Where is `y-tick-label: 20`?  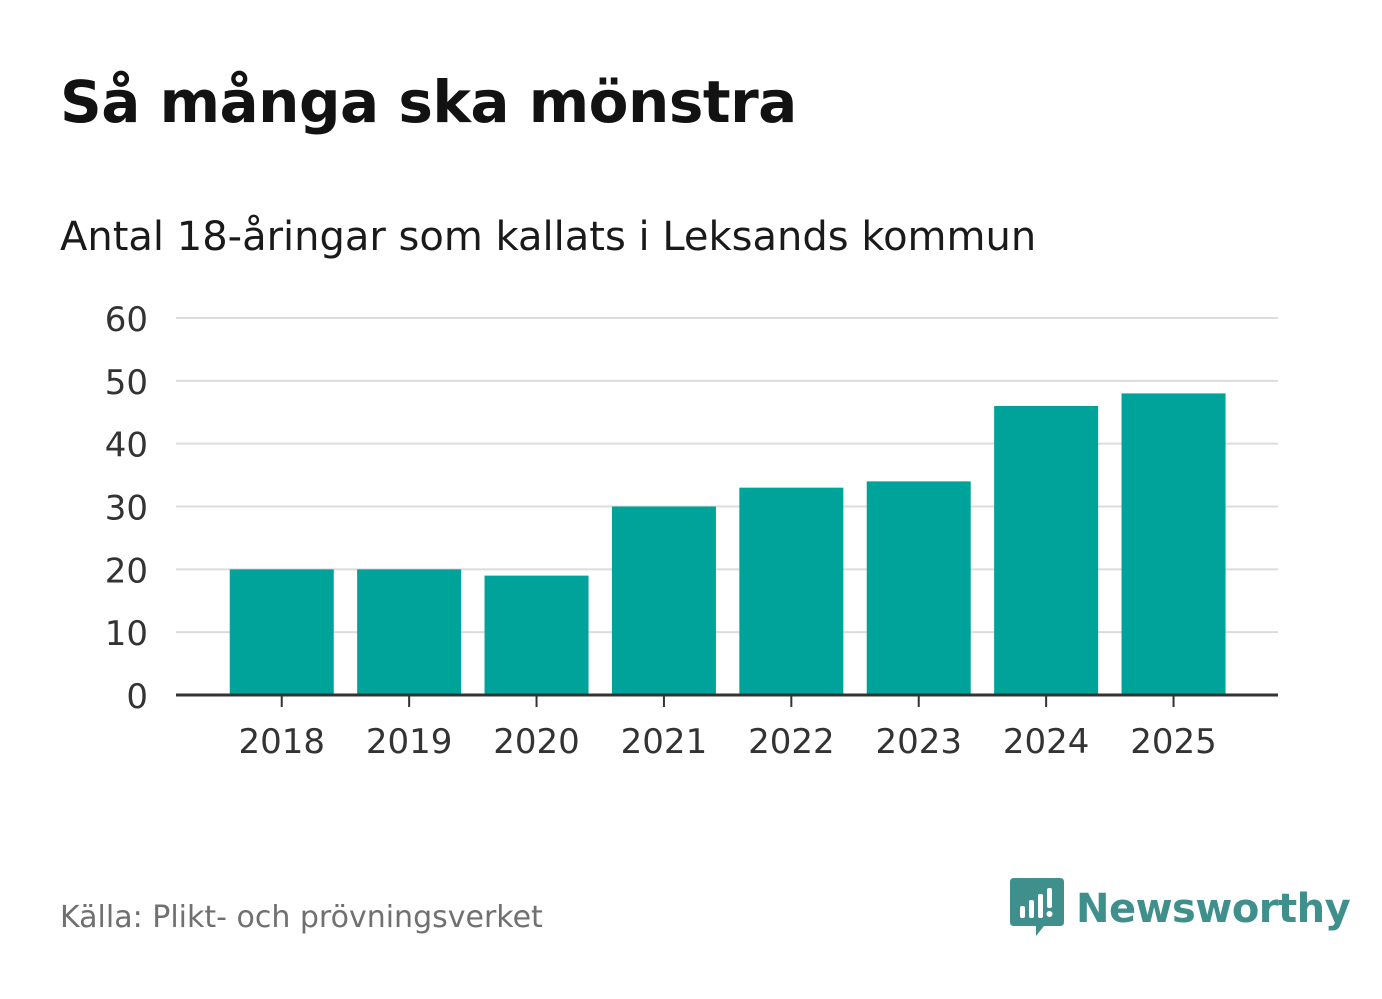
y-tick-label: 20 is located at coordinates (126, 571).